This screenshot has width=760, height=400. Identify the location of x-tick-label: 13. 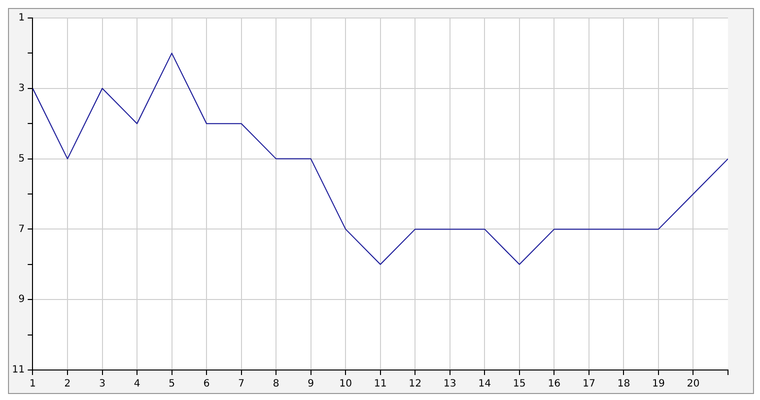
(450, 384).